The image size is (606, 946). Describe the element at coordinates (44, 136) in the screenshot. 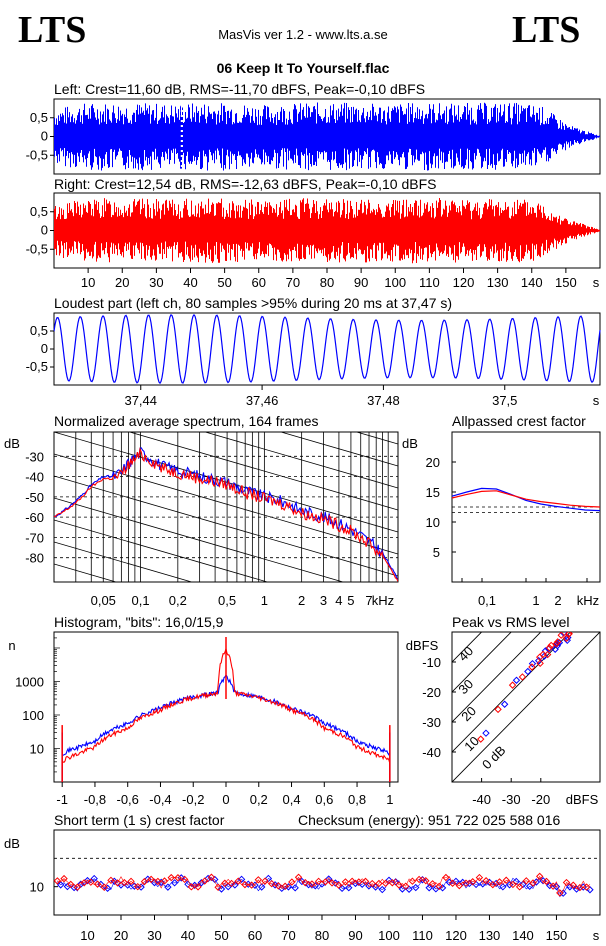

I see `left-waveform-ytick-label: 0` at that location.